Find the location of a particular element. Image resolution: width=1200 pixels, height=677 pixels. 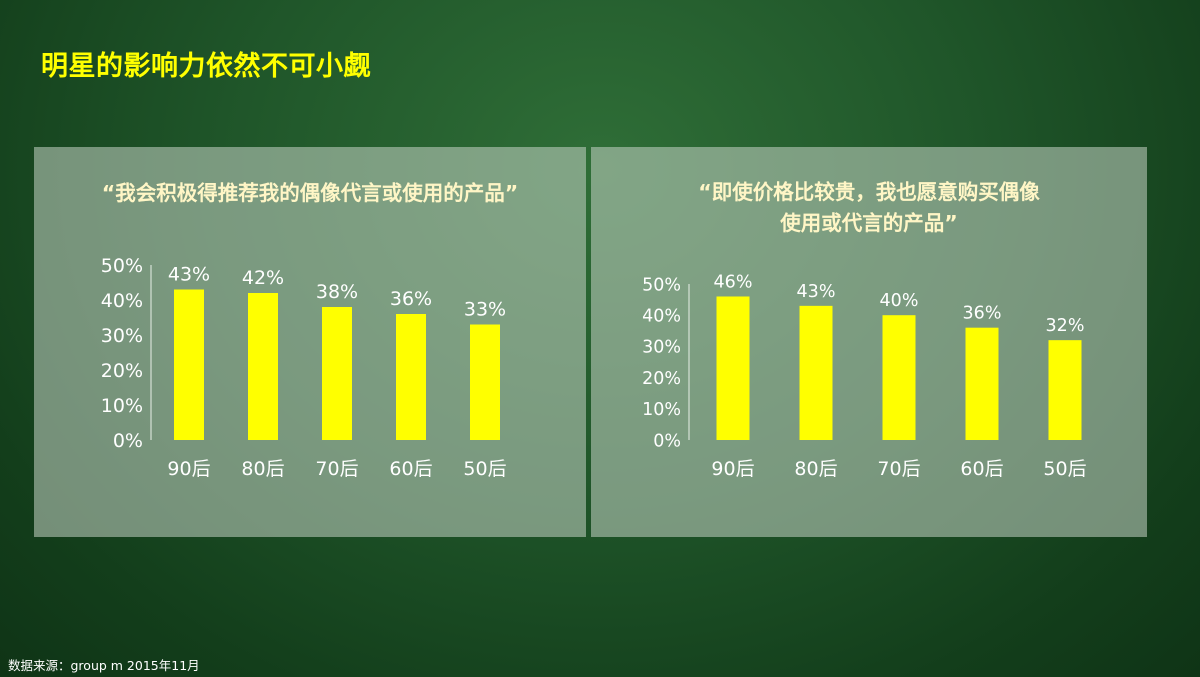

chart-title-right-line-2: 使用或代言的产品” is located at coordinates (869, 223).